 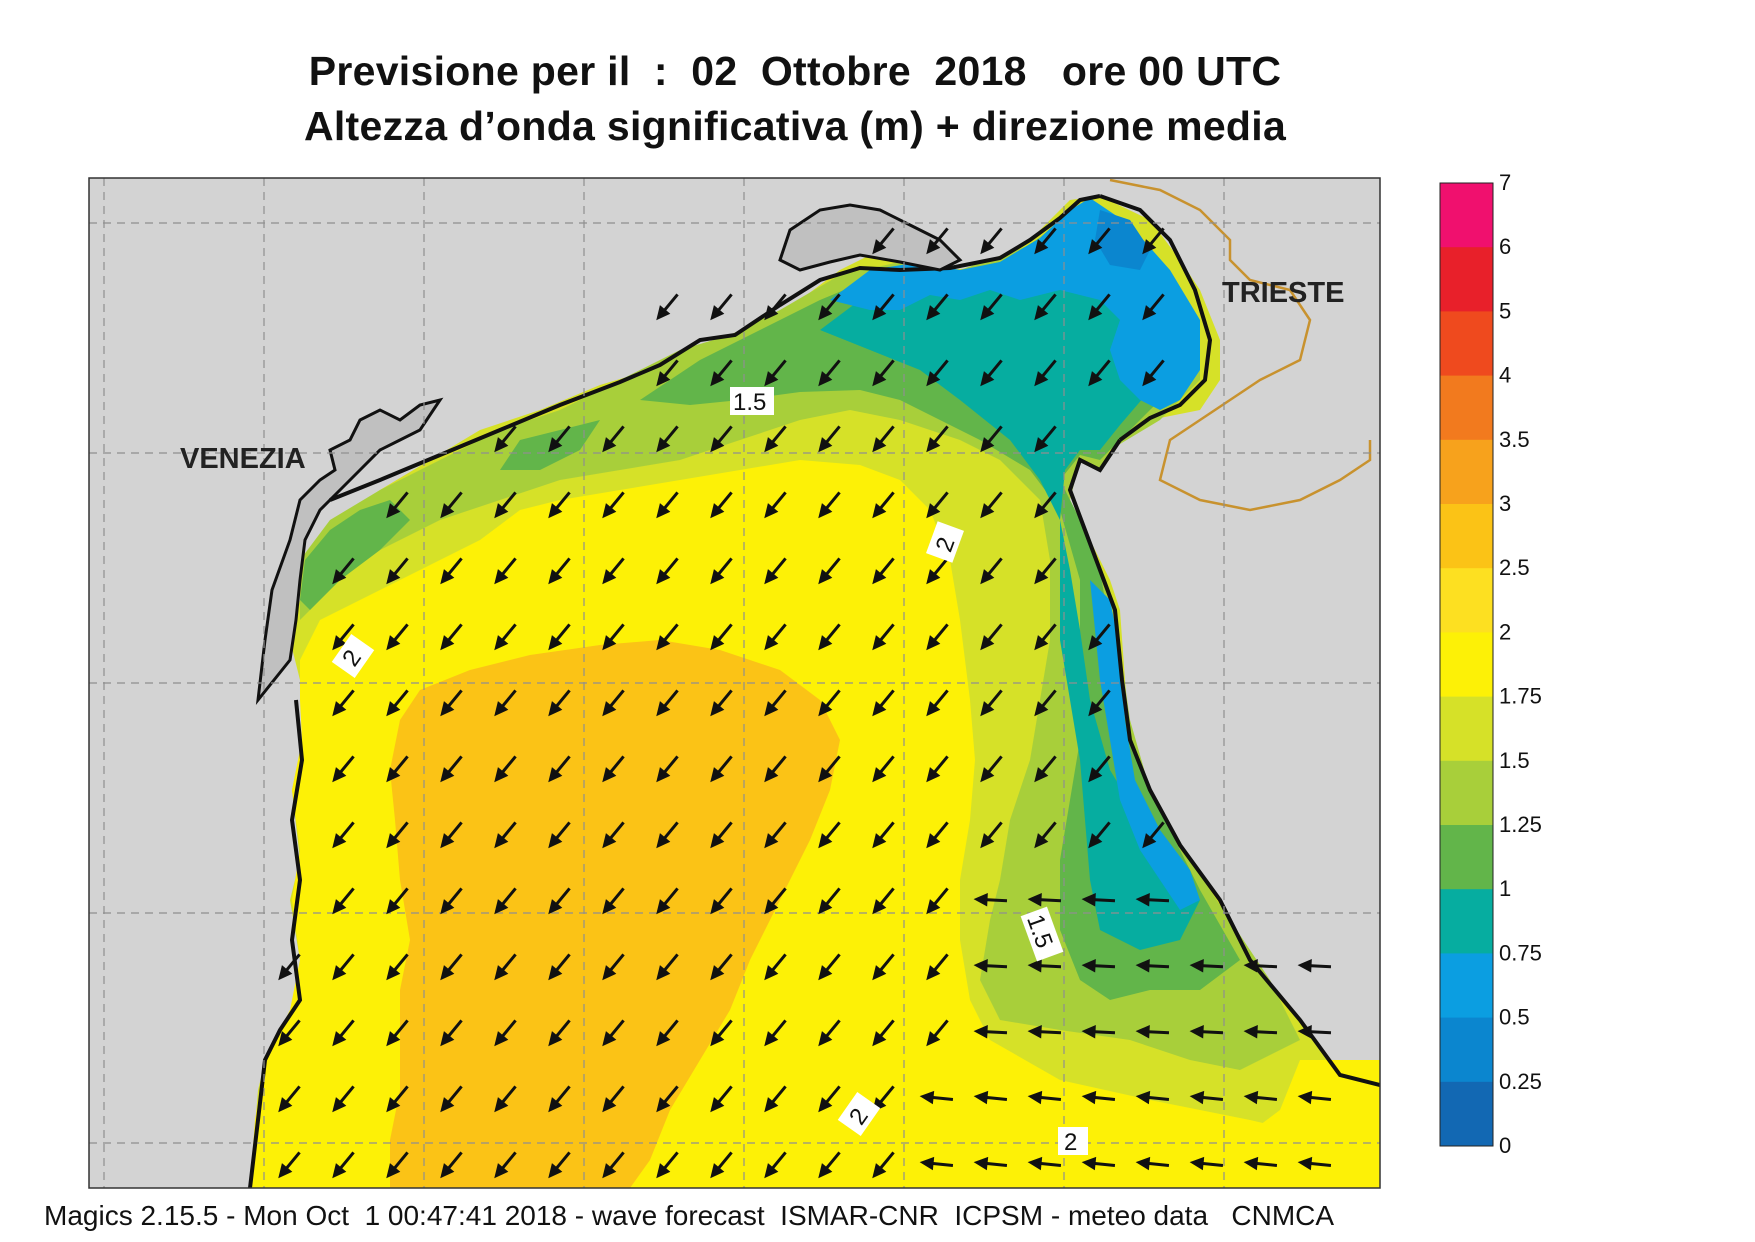 I want to click on land-venezia-lagoon, so click(x=349, y=551).